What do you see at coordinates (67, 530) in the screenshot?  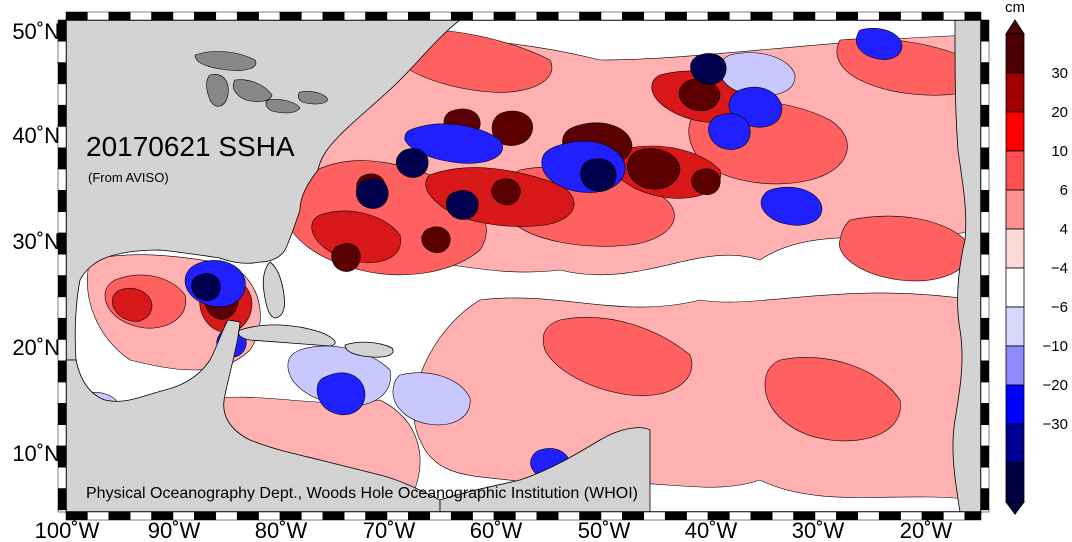 I see `lon-label-100w: 100˚W` at bounding box center [67, 530].